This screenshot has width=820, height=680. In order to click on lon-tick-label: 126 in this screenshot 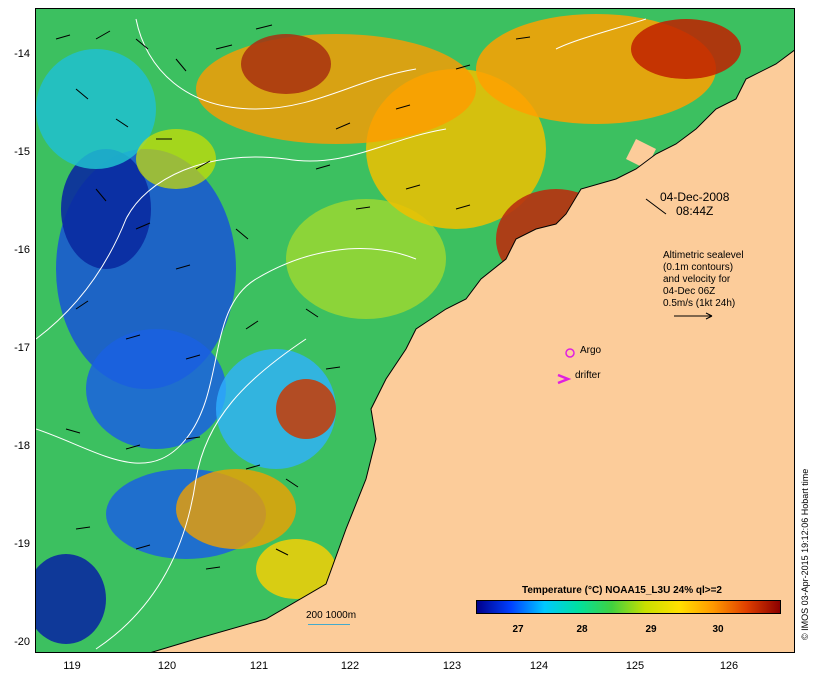, I will do `click(729, 666)`.